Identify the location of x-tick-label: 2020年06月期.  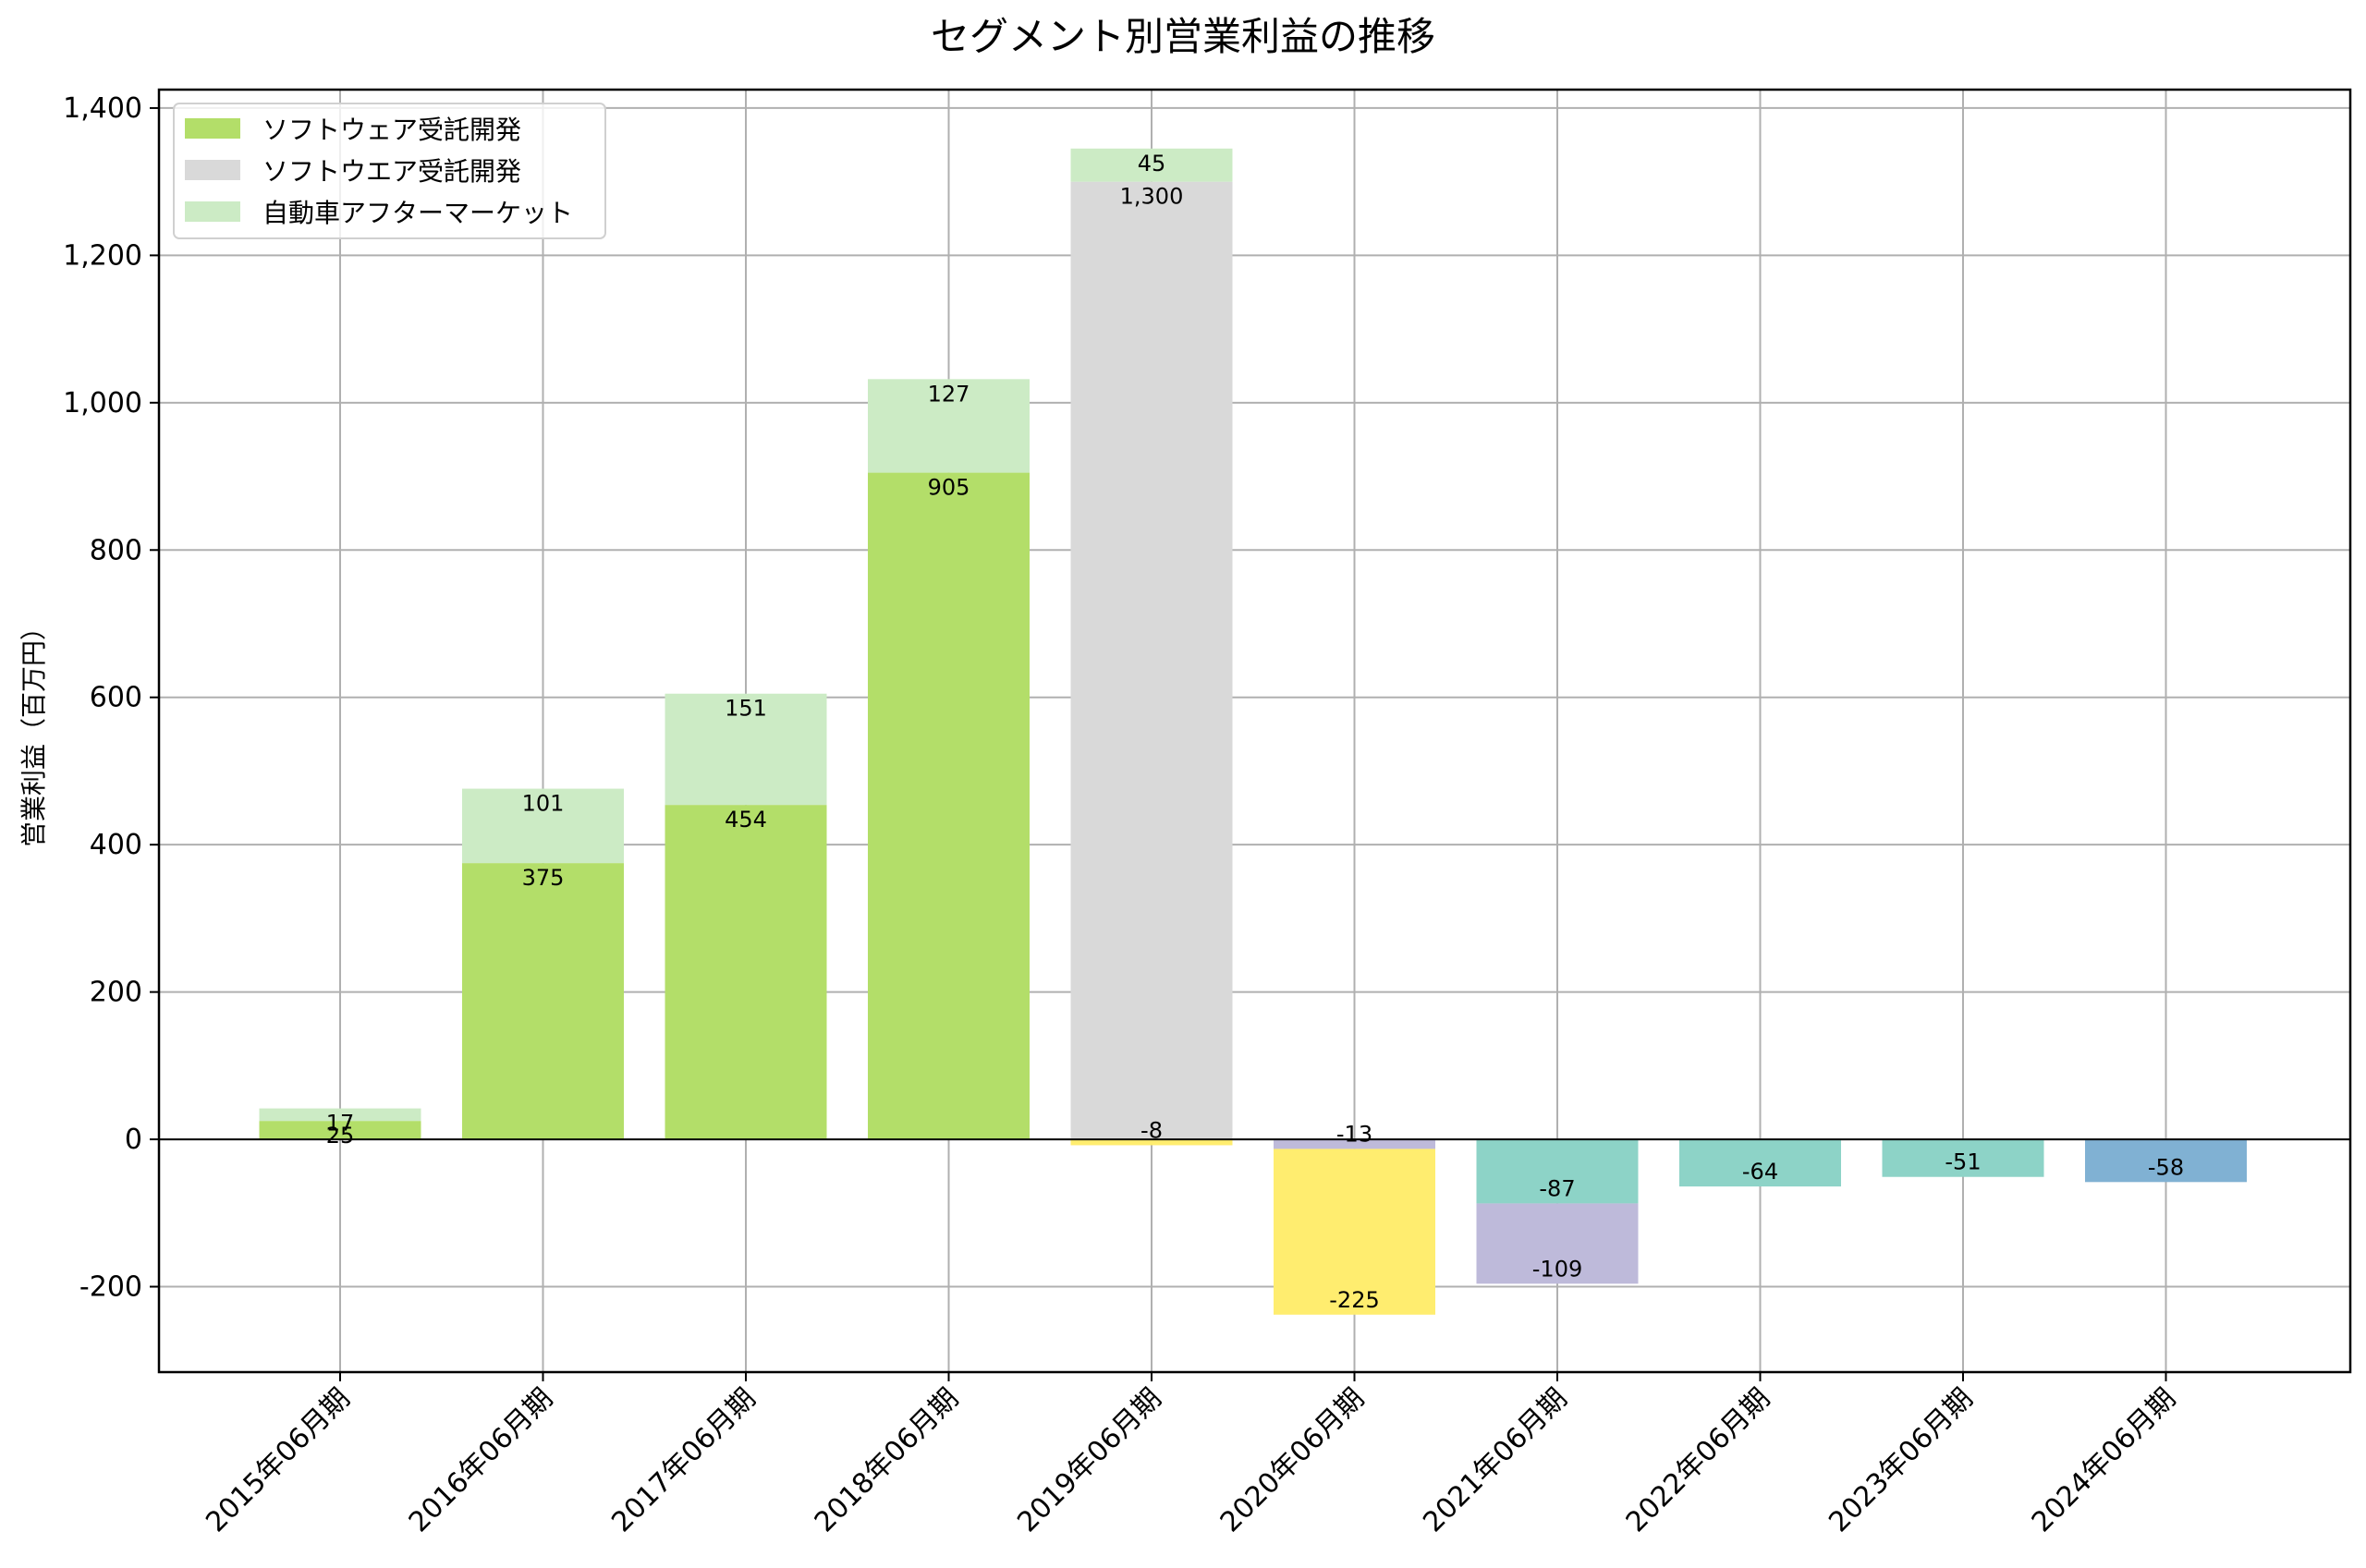
(1293, 1460).